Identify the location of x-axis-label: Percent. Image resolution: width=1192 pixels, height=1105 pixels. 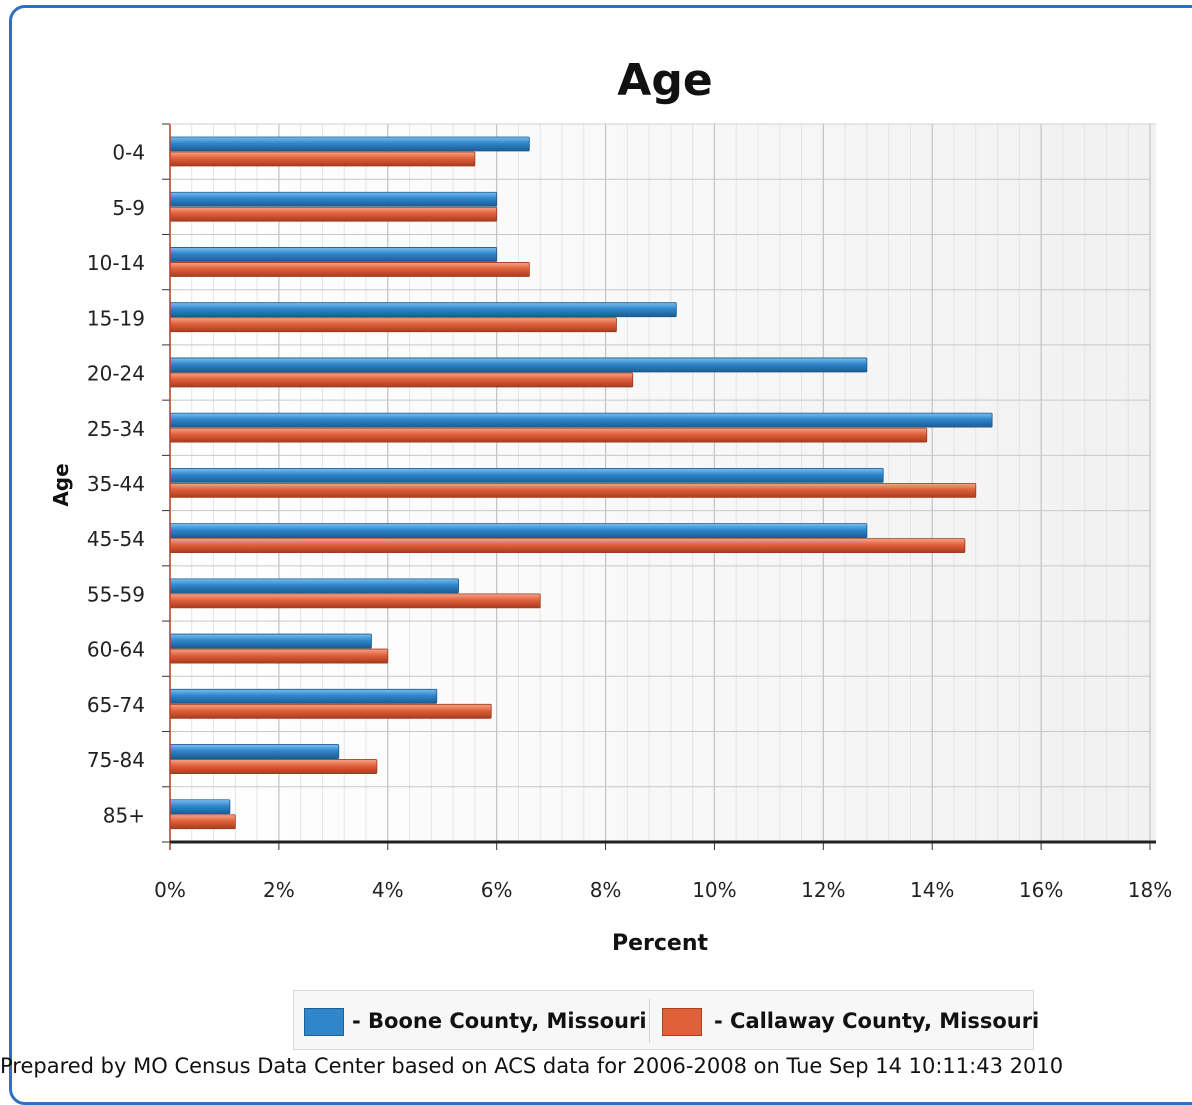
(660, 943).